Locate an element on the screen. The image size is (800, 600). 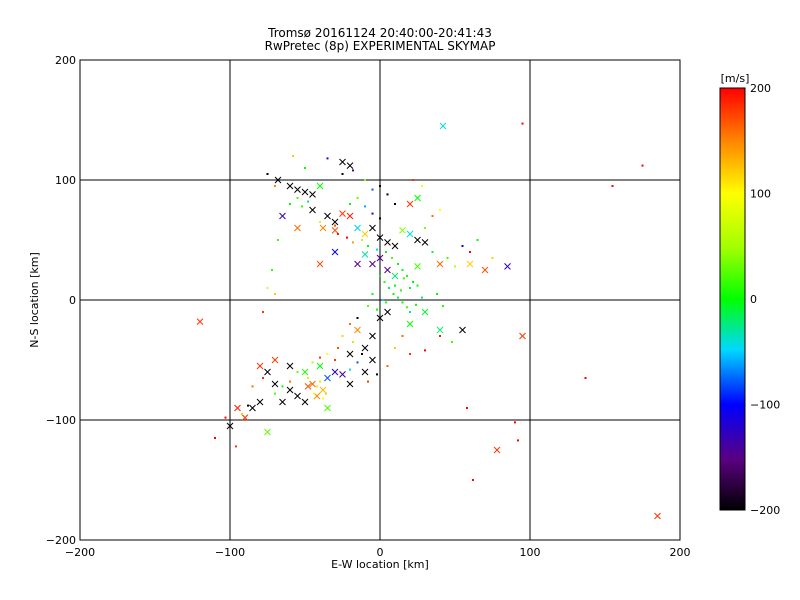
colorbar is located at coordinates (732, 299).